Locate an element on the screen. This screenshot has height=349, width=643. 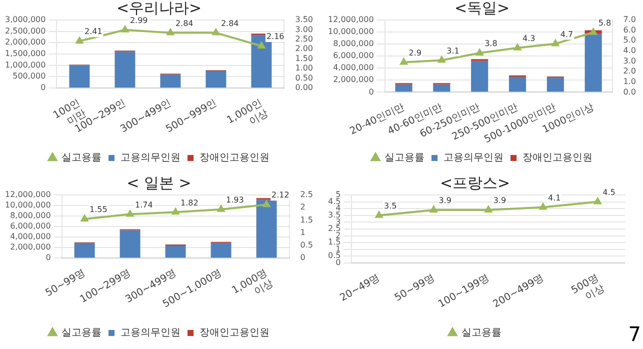
y2-tick-label: 3.0 is located at coordinates (629, 61).